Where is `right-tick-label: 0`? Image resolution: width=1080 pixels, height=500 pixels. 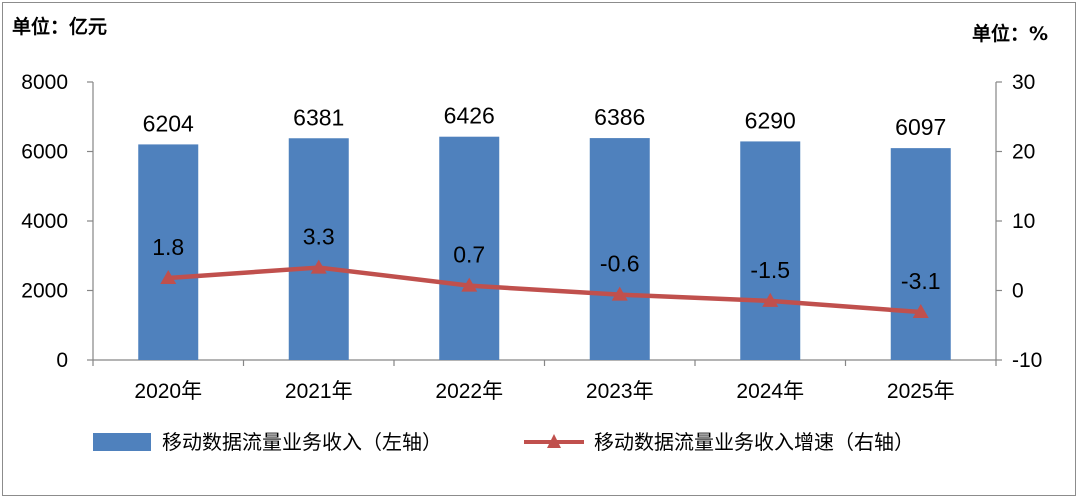
right-tick-label: 0 is located at coordinates (1018, 291).